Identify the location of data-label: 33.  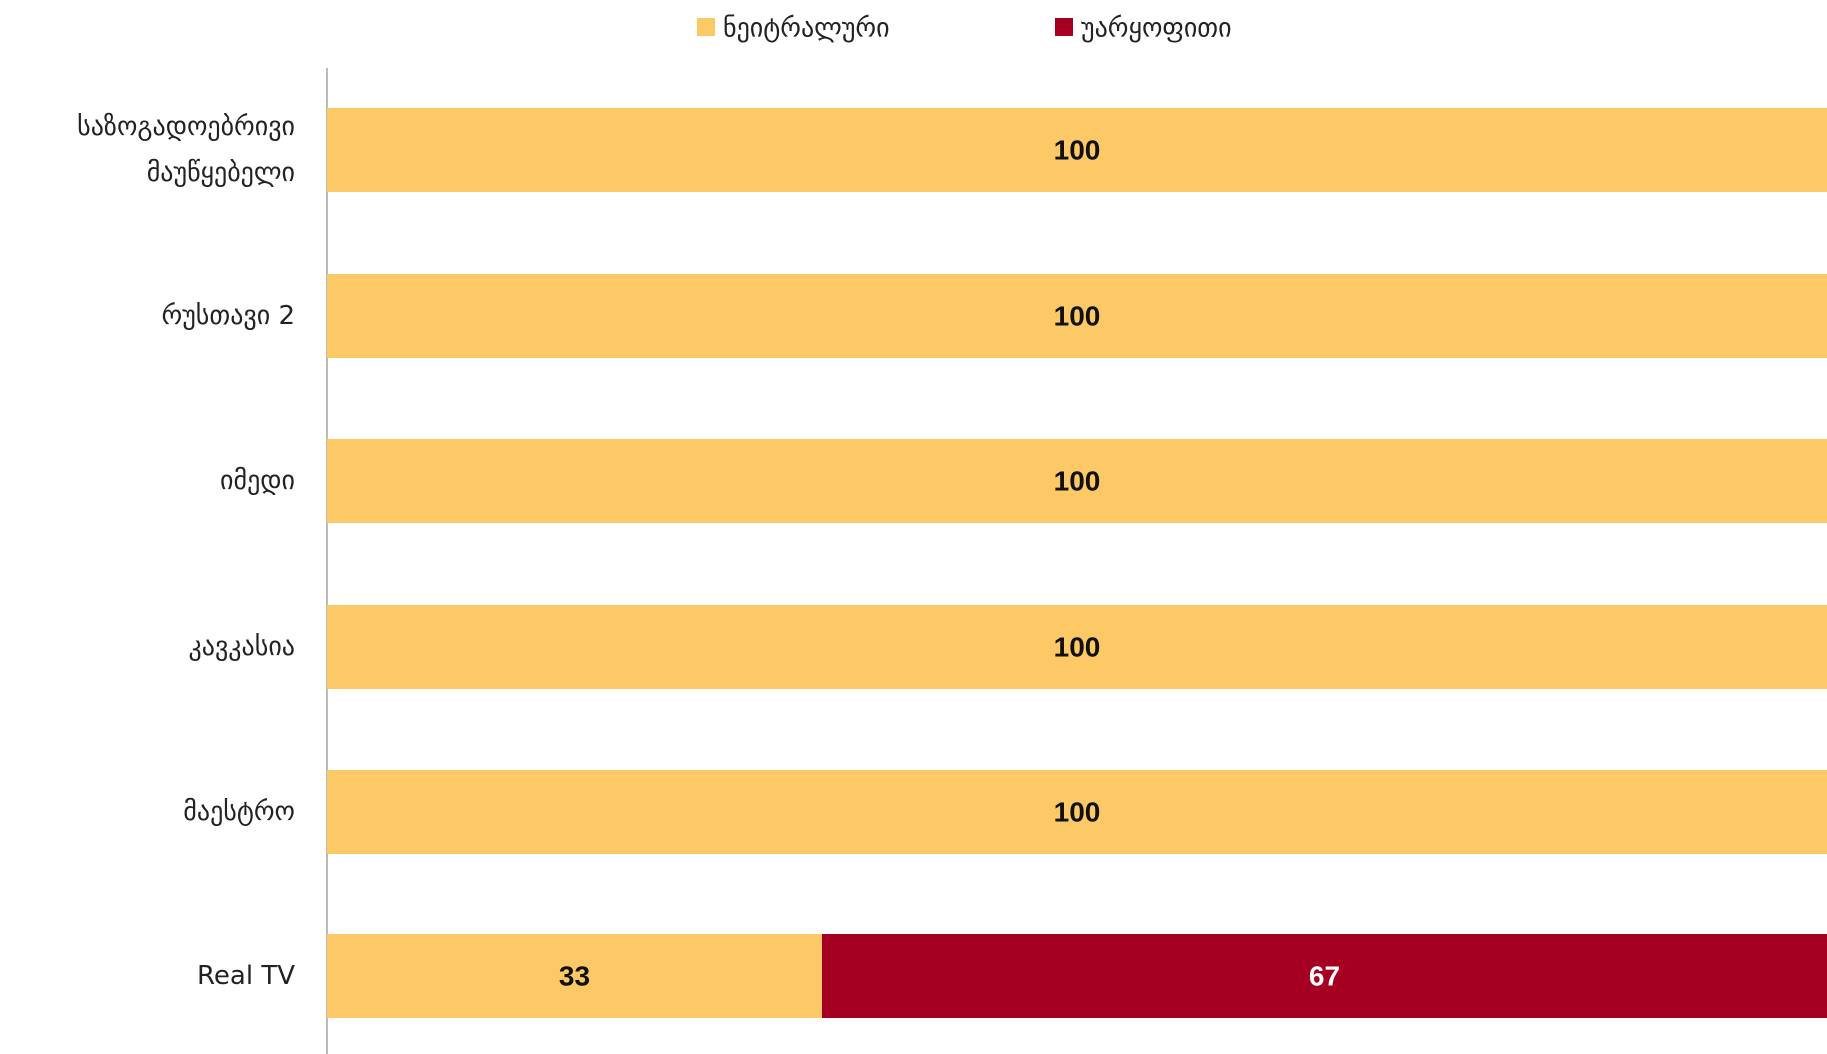
(574, 975).